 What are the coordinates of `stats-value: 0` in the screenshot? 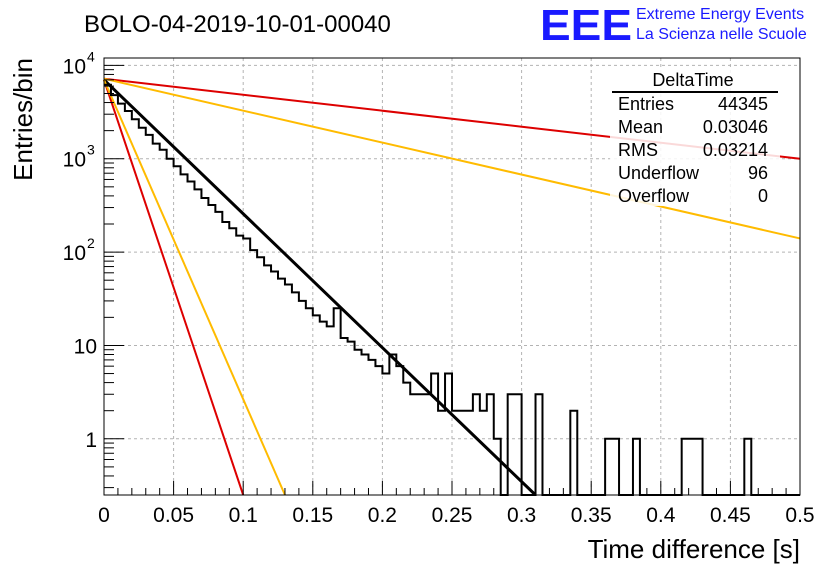 It's located at (763, 196).